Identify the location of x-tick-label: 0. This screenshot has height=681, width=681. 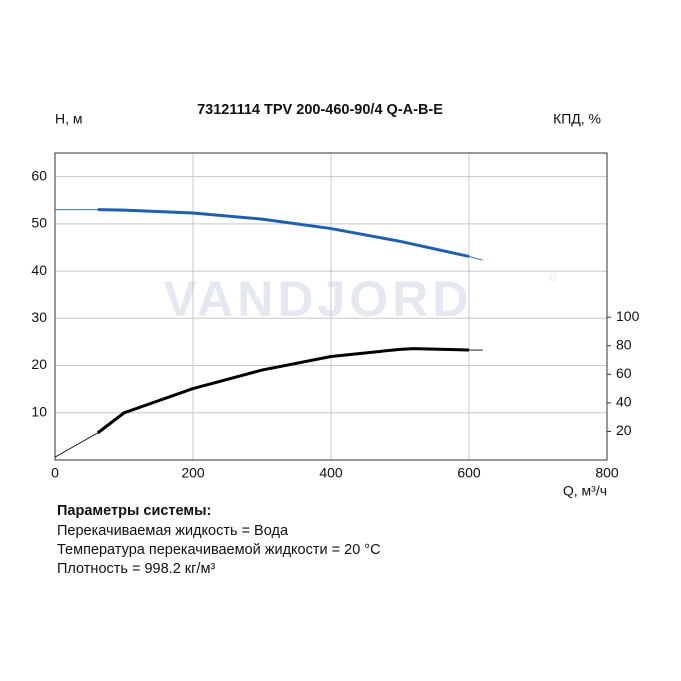
(55, 473).